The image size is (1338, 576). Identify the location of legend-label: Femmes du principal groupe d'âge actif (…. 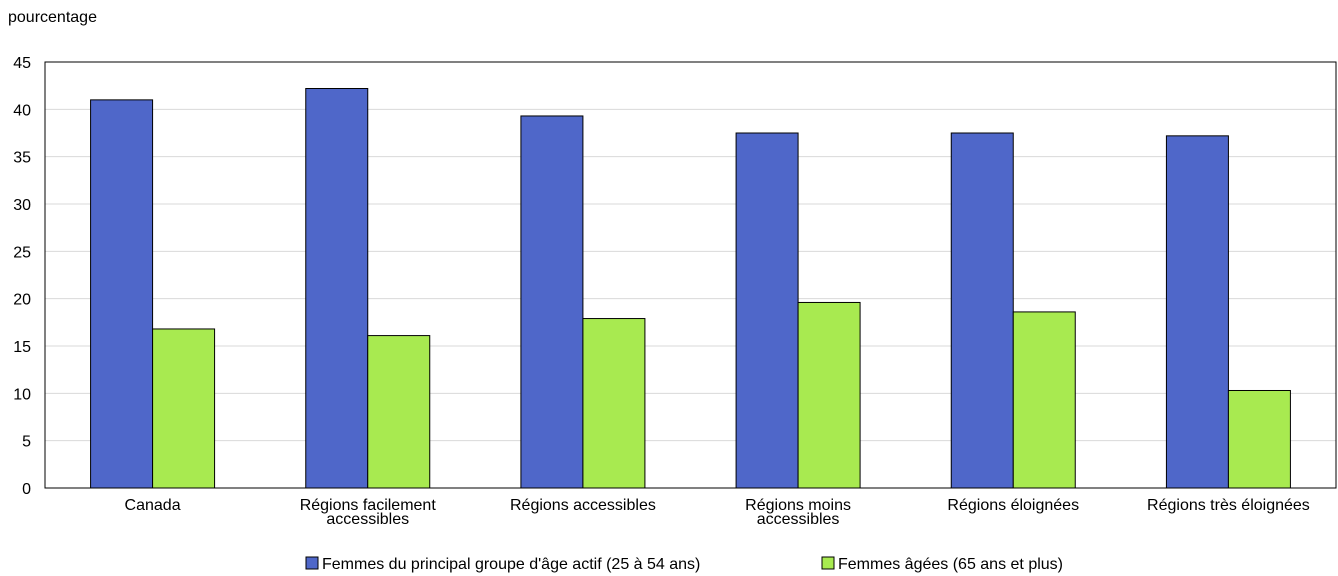
(511, 564).